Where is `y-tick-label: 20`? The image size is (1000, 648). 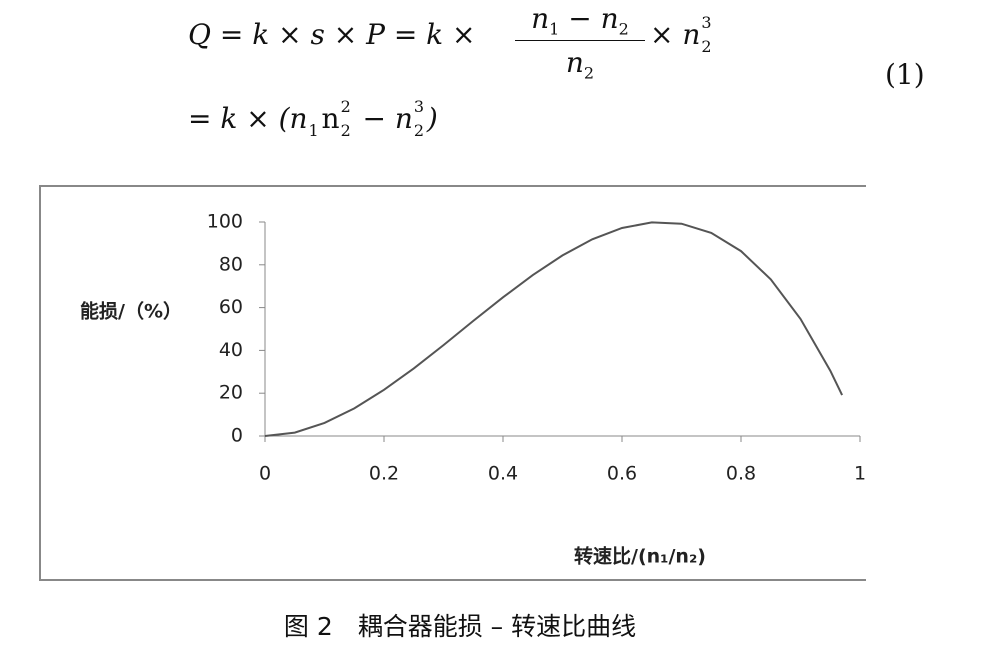
y-tick-label: 20 is located at coordinates (231, 393).